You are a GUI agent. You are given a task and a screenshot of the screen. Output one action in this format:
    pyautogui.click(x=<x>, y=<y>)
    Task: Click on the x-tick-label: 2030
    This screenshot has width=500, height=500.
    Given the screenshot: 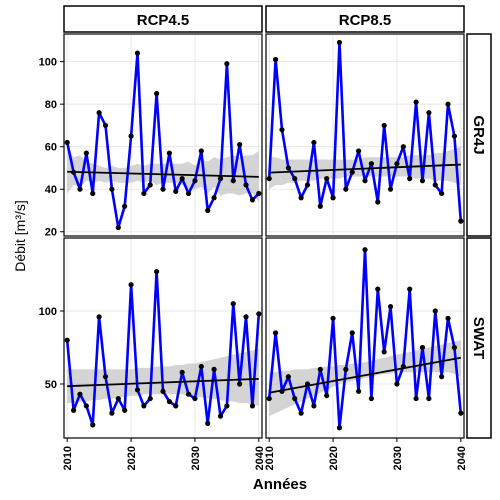 What is the action you would take?
    pyautogui.click(x=196, y=458)
    